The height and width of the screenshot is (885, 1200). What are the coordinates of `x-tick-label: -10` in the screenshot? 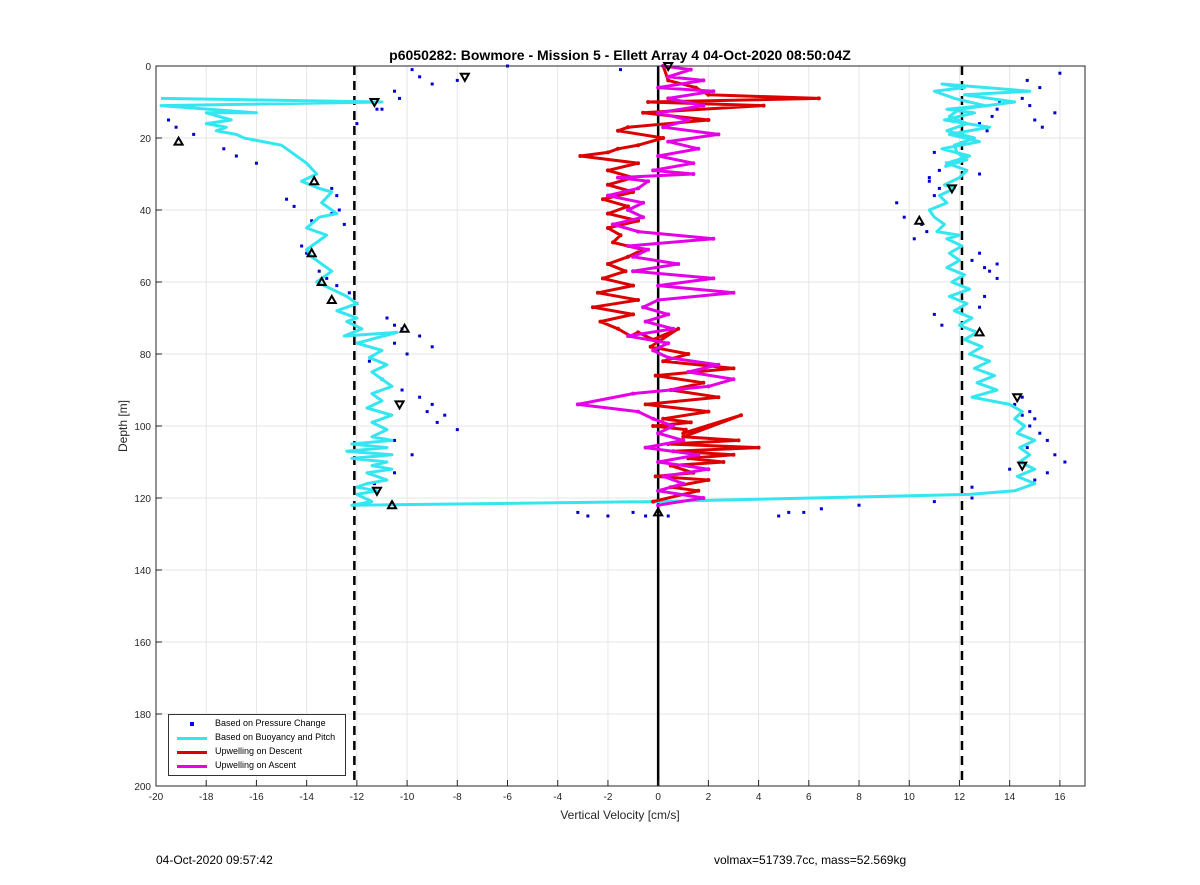 It's located at (407, 797).